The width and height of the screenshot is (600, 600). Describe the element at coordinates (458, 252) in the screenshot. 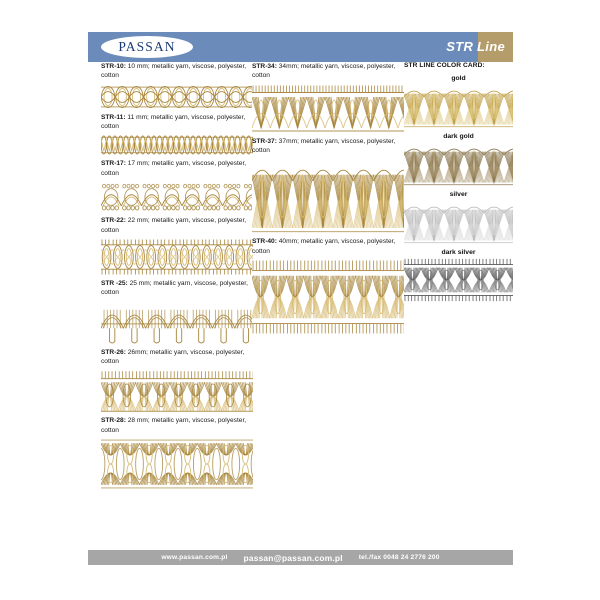

I see `color-card-name: dark silver` at that location.